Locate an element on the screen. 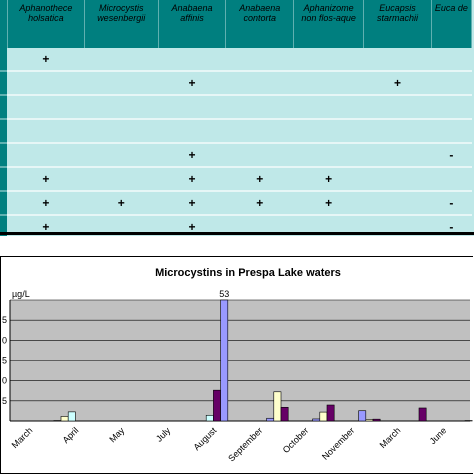  column-header: Anabaena affinis is located at coordinates (192, 24).